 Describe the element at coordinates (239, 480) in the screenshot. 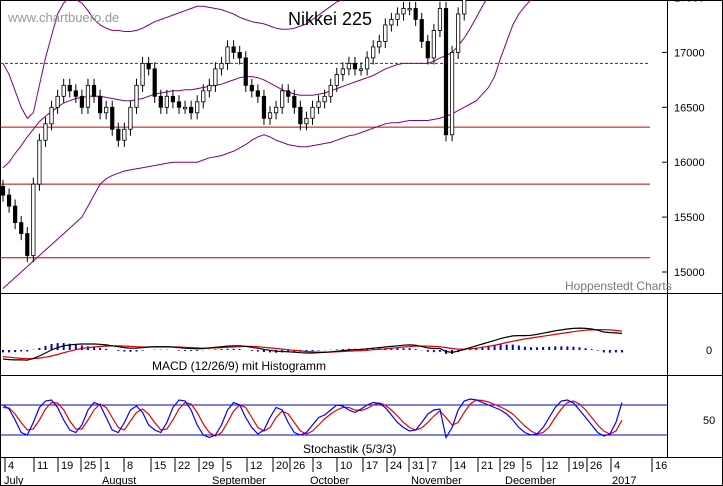

I see `month-label: September` at that location.